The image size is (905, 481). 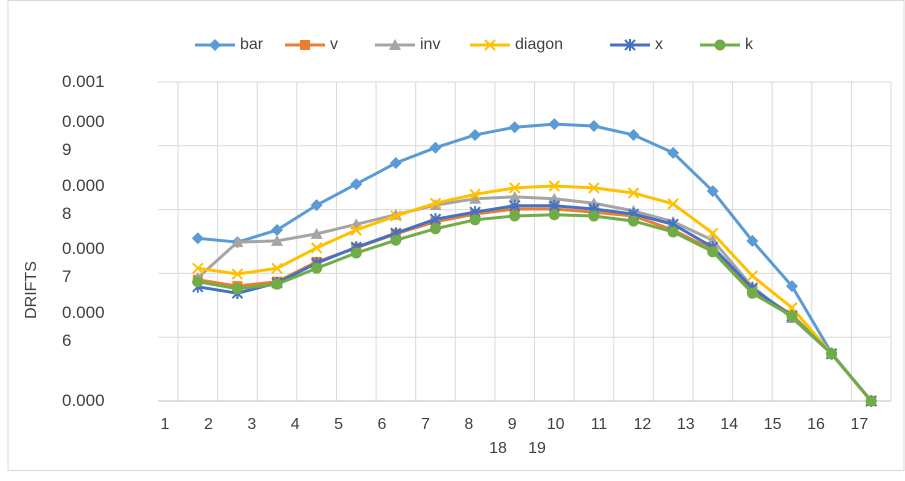 I want to click on x-tick-label: 17, so click(x=860, y=424).